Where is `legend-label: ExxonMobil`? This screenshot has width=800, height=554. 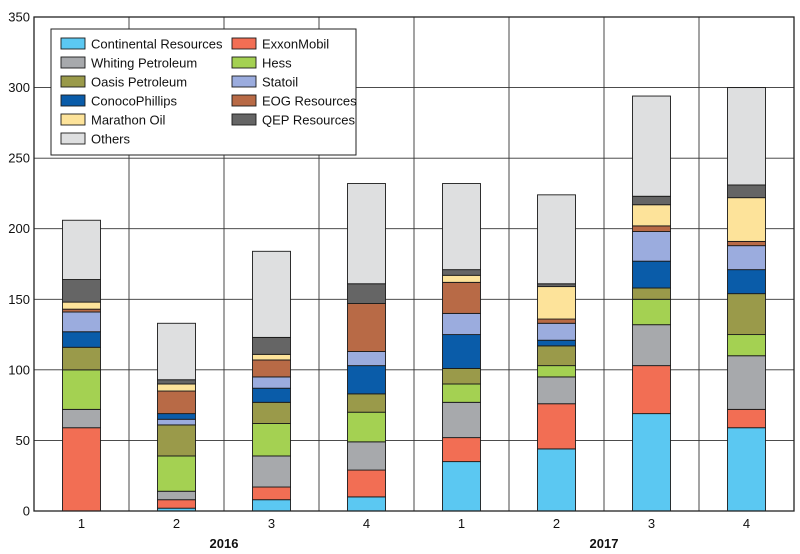
legend-label: ExxonMobil is located at coordinates (295, 44).